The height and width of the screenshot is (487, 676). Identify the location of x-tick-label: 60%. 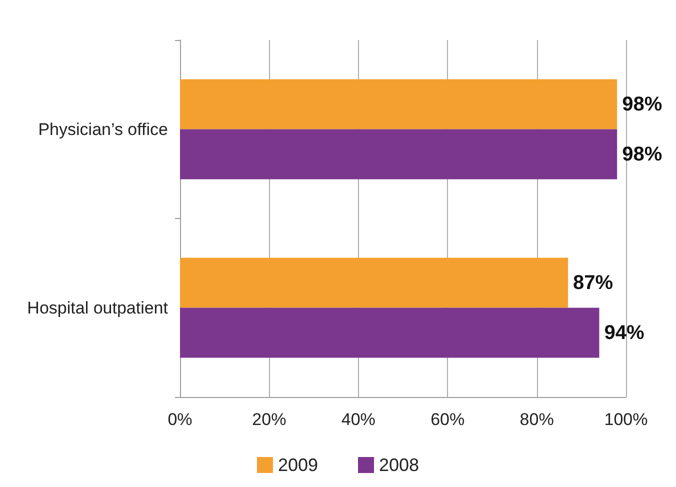
(447, 419).